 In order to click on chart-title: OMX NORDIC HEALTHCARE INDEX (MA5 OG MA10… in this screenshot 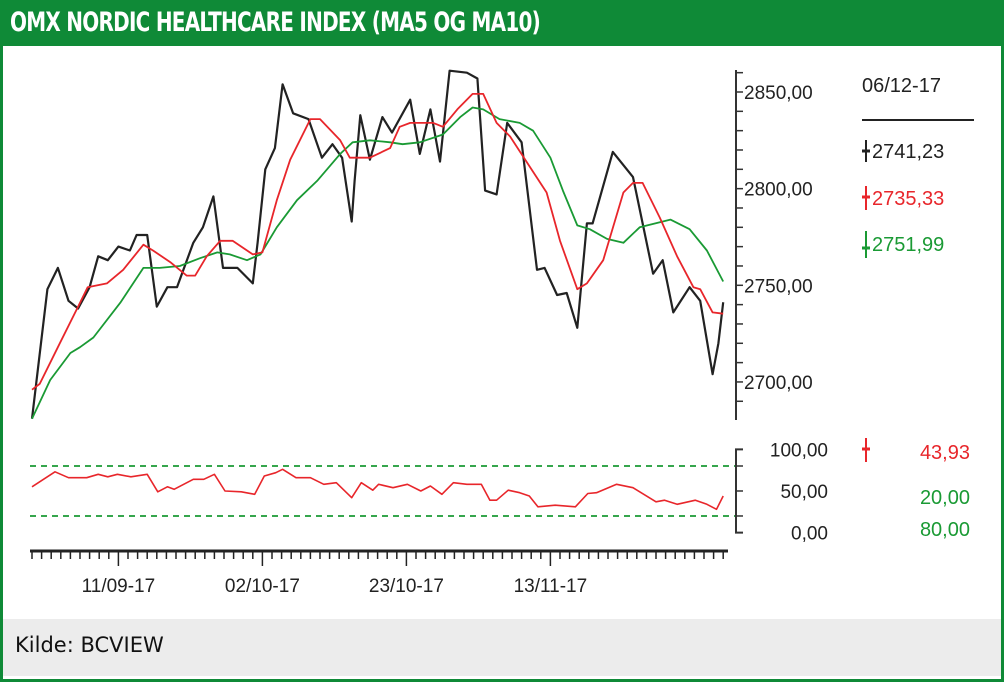, I will do `click(275, 22)`.